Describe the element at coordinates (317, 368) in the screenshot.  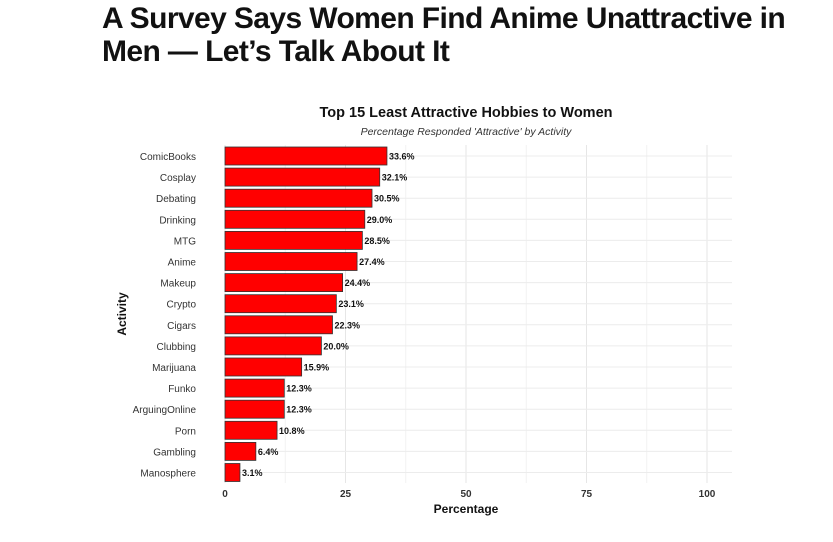
I see `bar-value-label: 15.9%` at that location.